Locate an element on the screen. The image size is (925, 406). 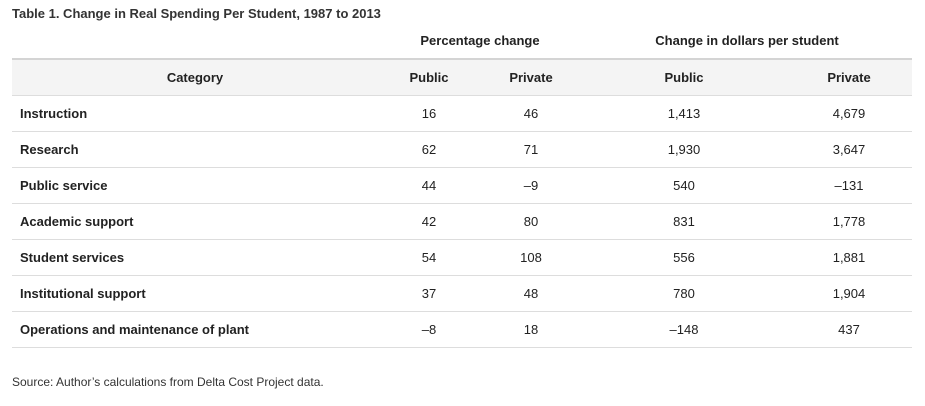
cell-dollars-public: 780 is located at coordinates (684, 293).